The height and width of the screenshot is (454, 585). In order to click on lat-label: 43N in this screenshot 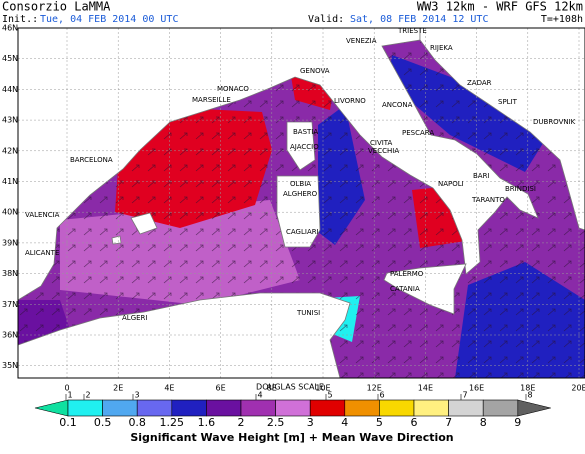, I will do `click(10, 120)`.